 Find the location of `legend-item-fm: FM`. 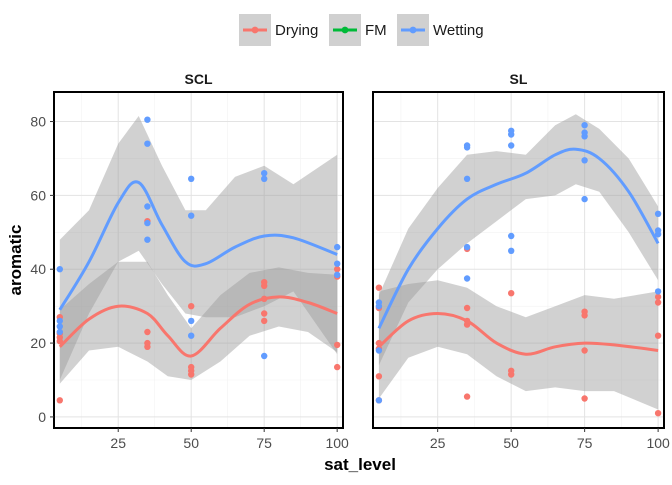

legend-item-fm: FM is located at coordinates (358, 30).